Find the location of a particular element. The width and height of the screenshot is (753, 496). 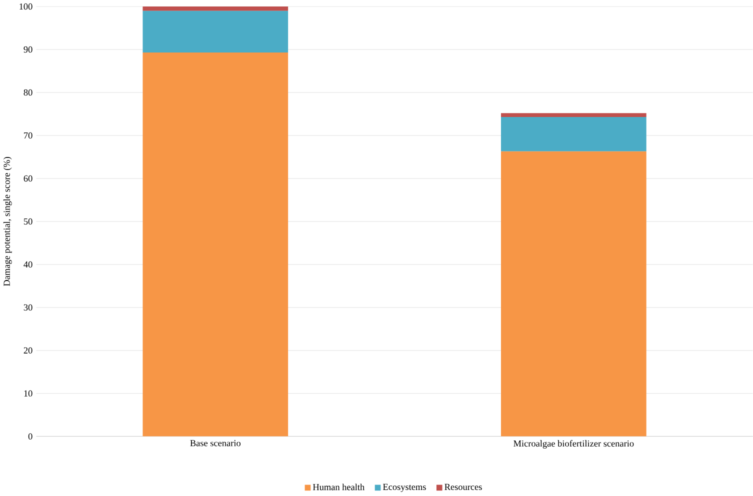

y-tick-label: 100 is located at coordinates (26, 7).